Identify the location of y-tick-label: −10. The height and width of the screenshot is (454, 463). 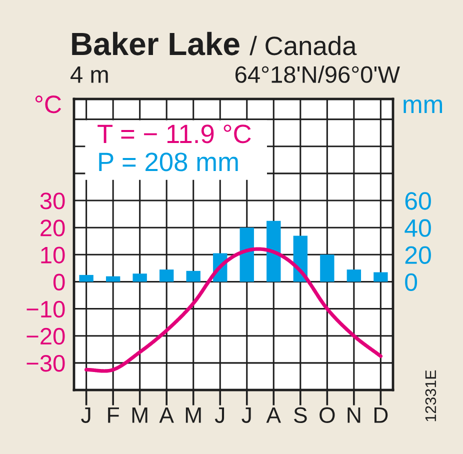
(45, 309).